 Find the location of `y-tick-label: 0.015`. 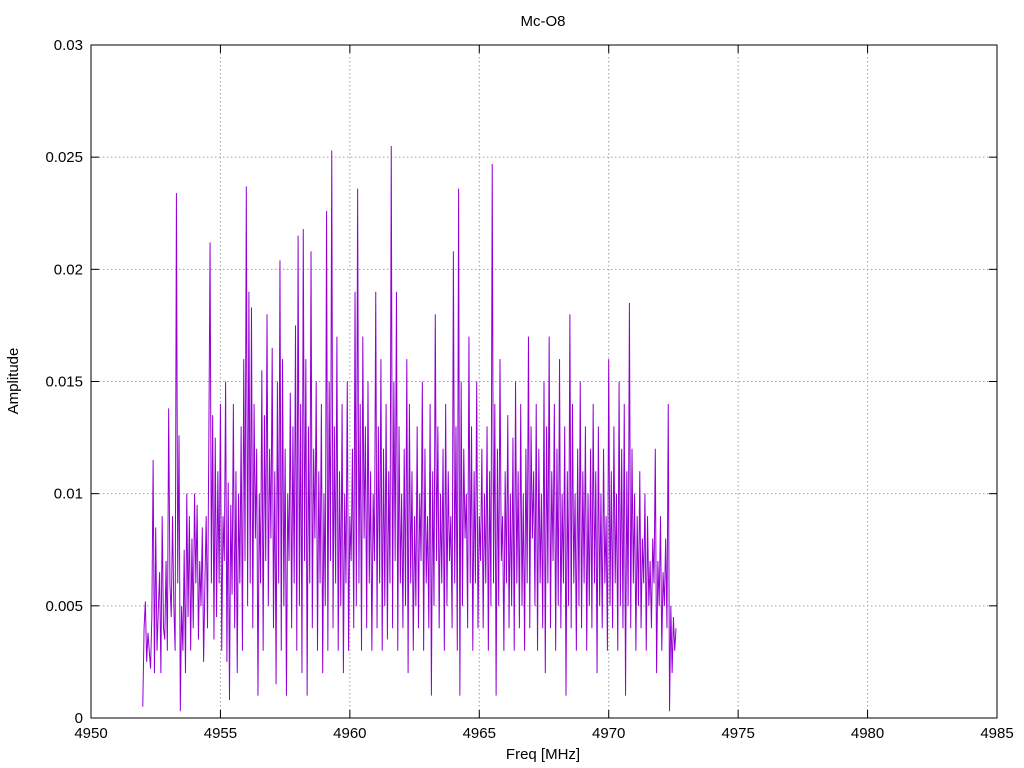

y-tick-label: 0.015 is located at coordinates (64, 382).